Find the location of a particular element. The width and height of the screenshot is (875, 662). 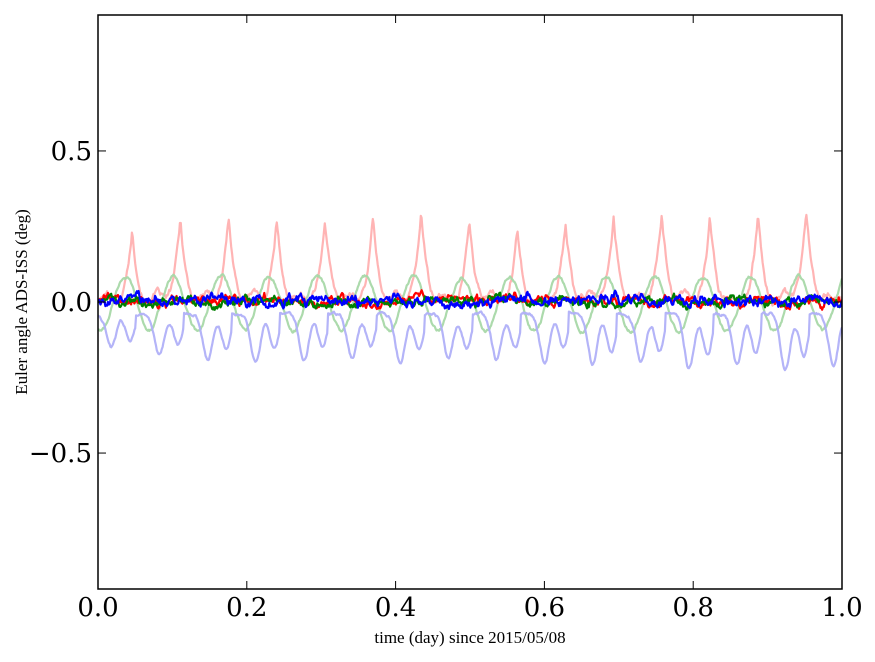

x-tick-label: 0.6 is located at coordinates (544, 608).